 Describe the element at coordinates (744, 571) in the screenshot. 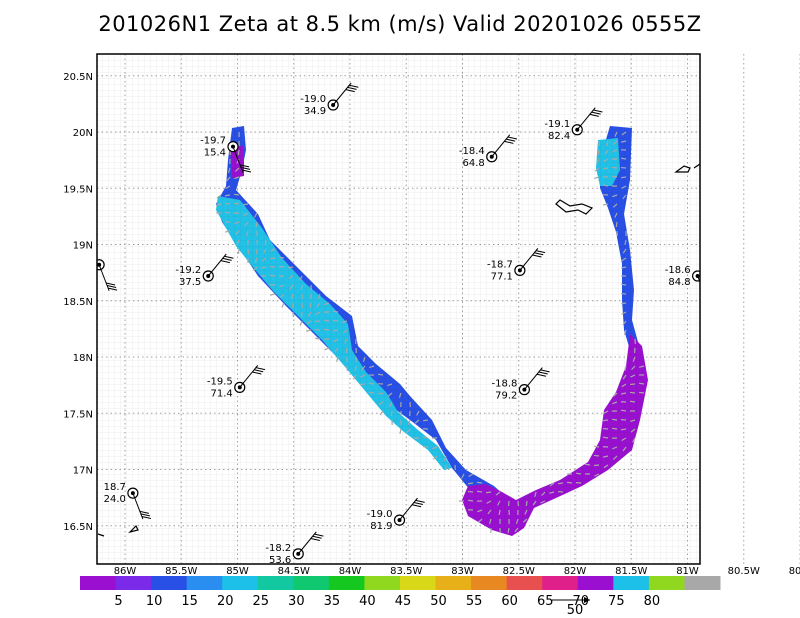

I see `lon-label: 80.5W` at that location.